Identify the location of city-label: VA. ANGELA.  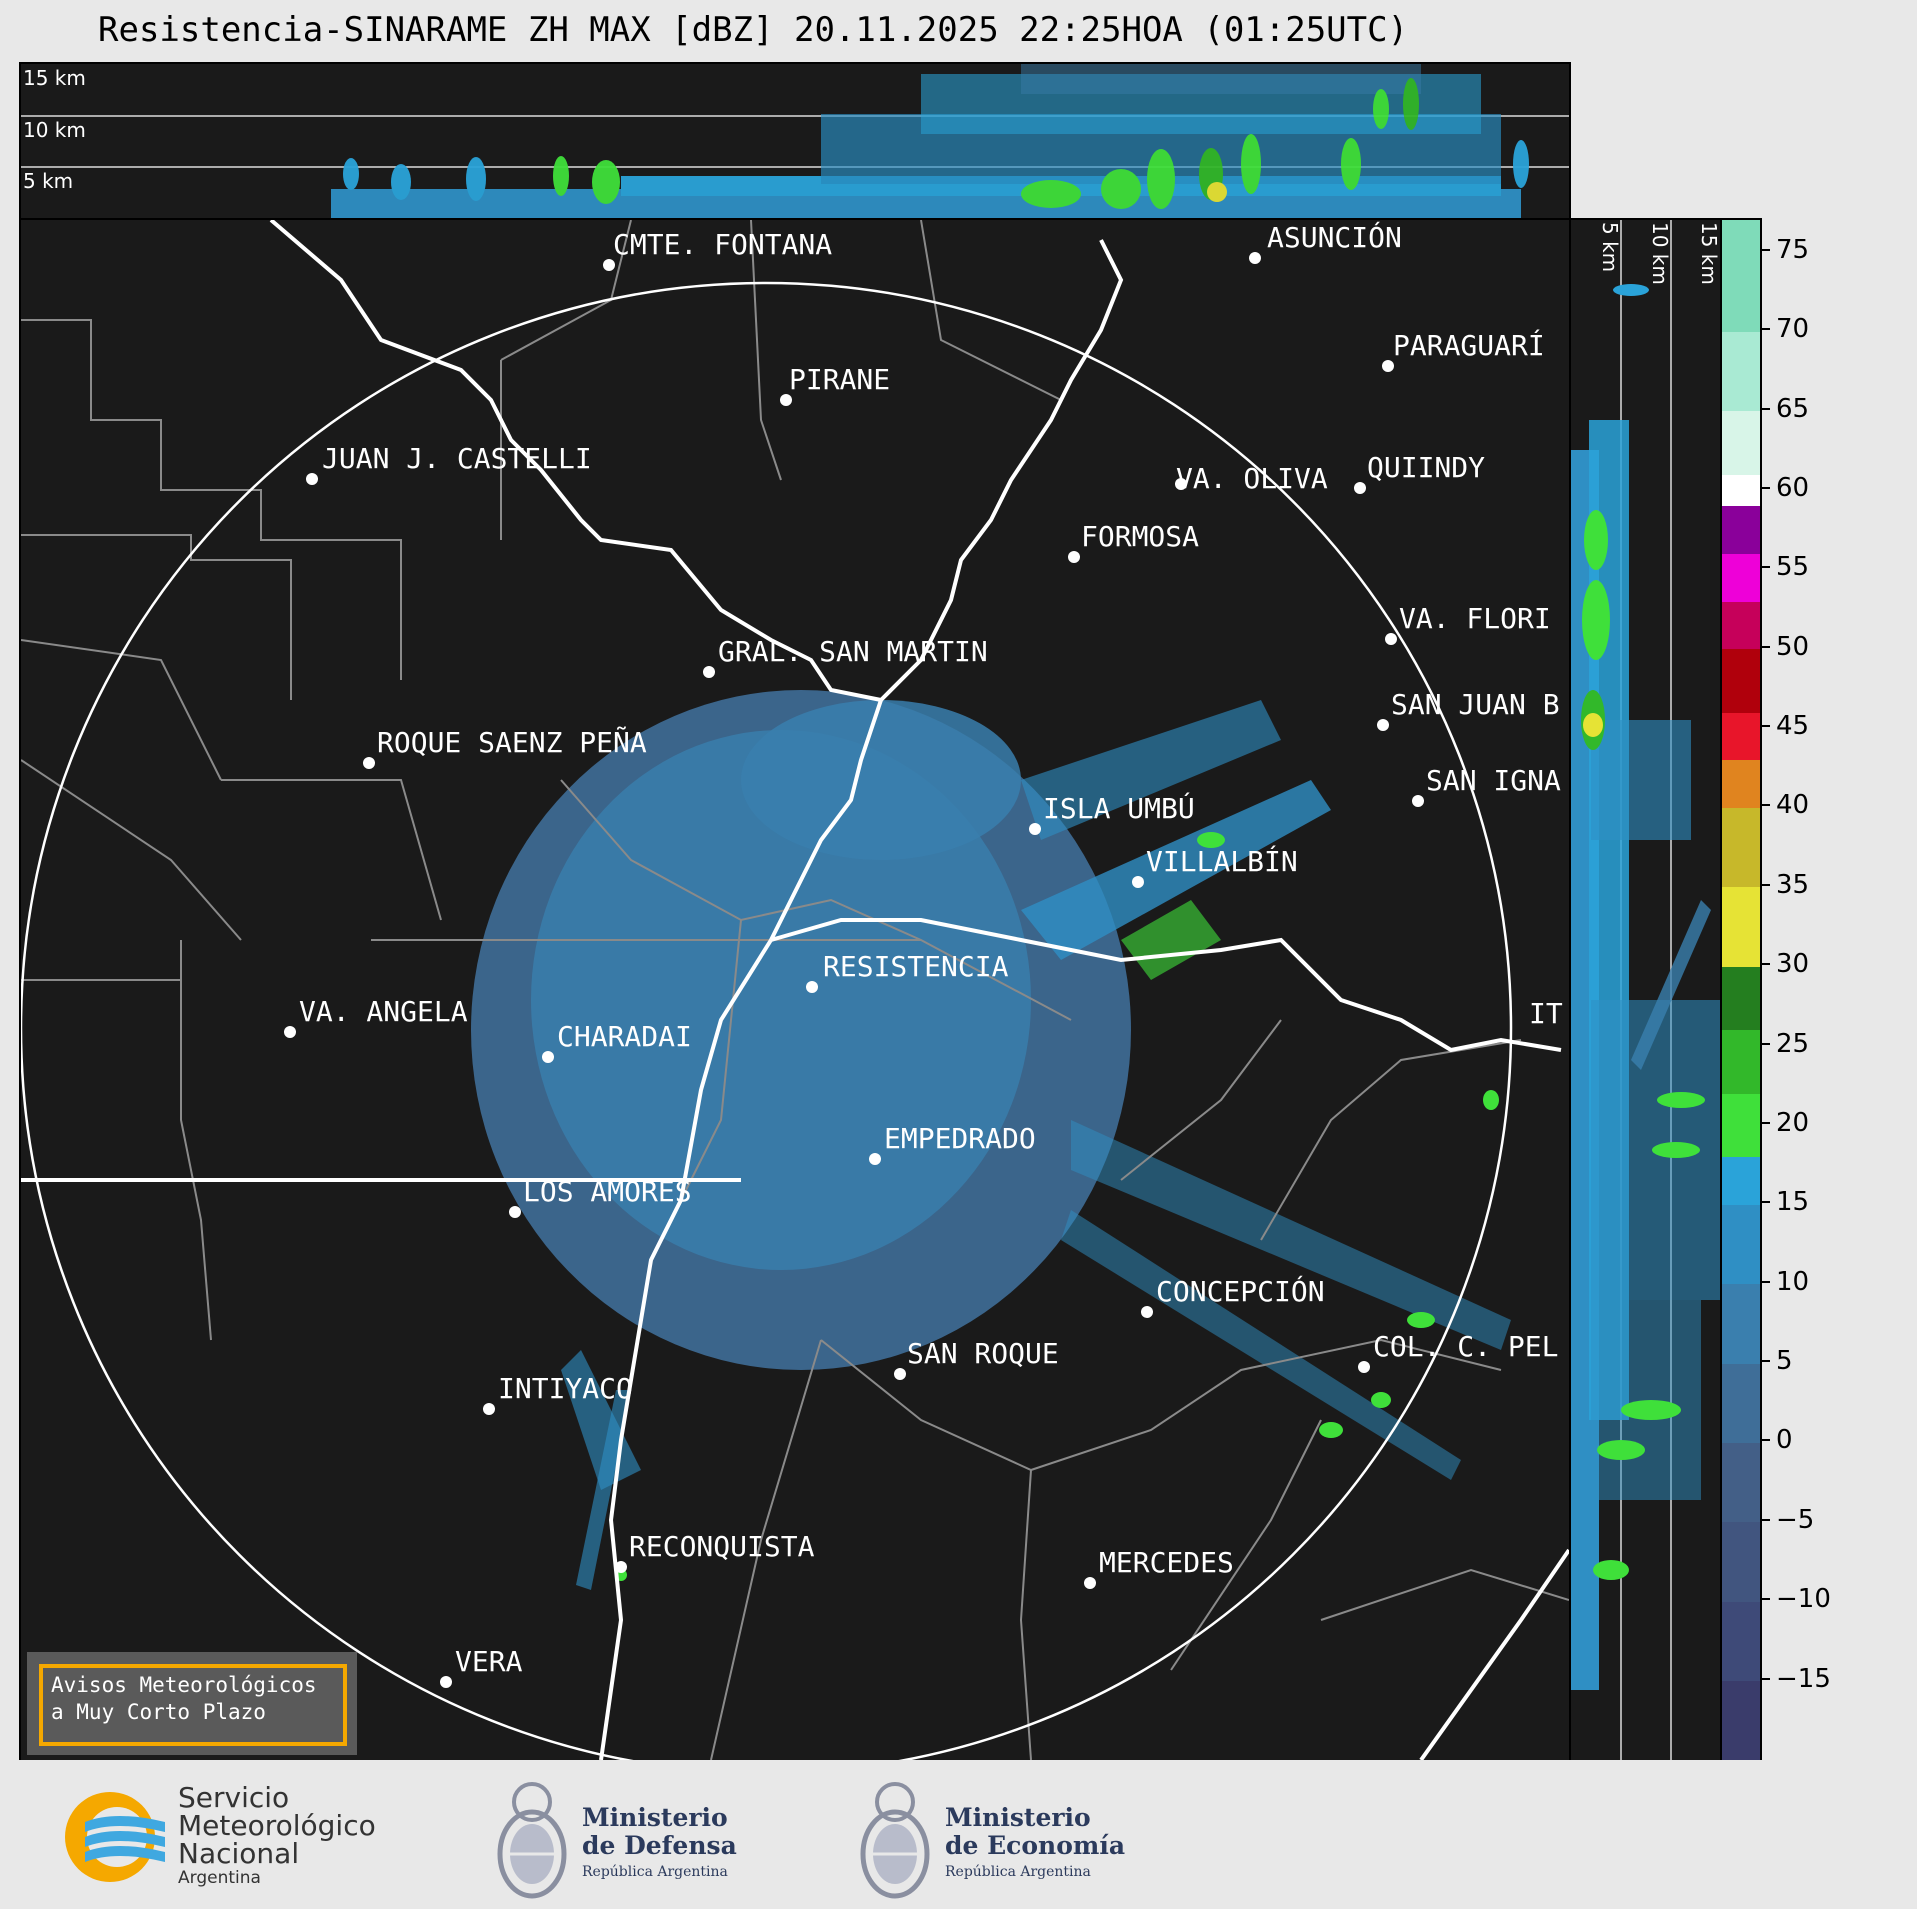
(383, 1011).